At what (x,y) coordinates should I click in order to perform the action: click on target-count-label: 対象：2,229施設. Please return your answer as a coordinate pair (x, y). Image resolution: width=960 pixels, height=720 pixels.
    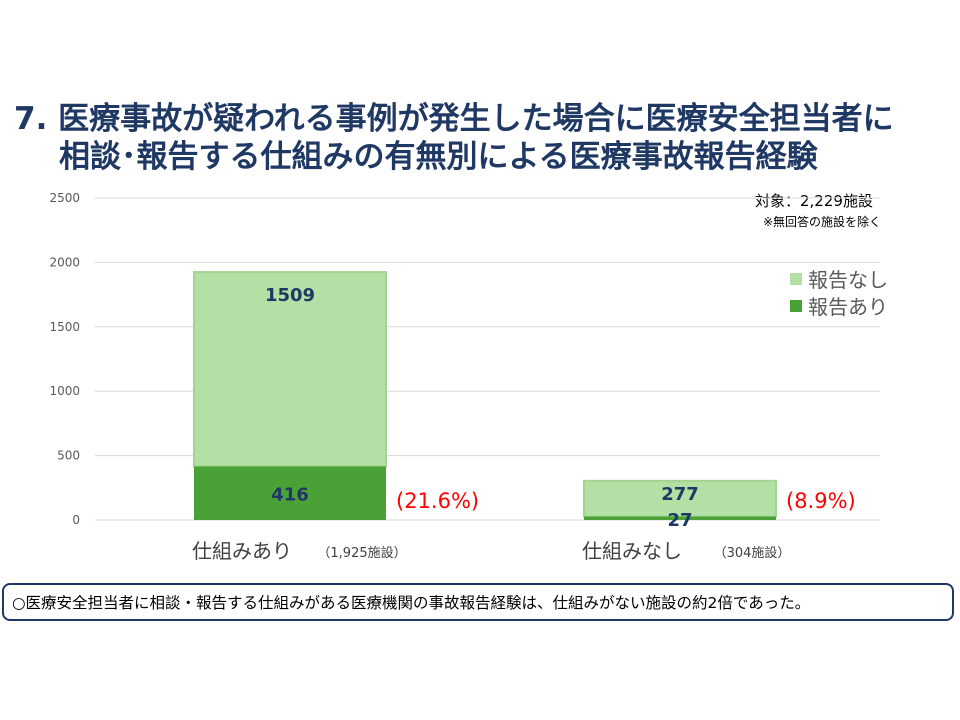
    Looking at the image, I should click on (814, 201).